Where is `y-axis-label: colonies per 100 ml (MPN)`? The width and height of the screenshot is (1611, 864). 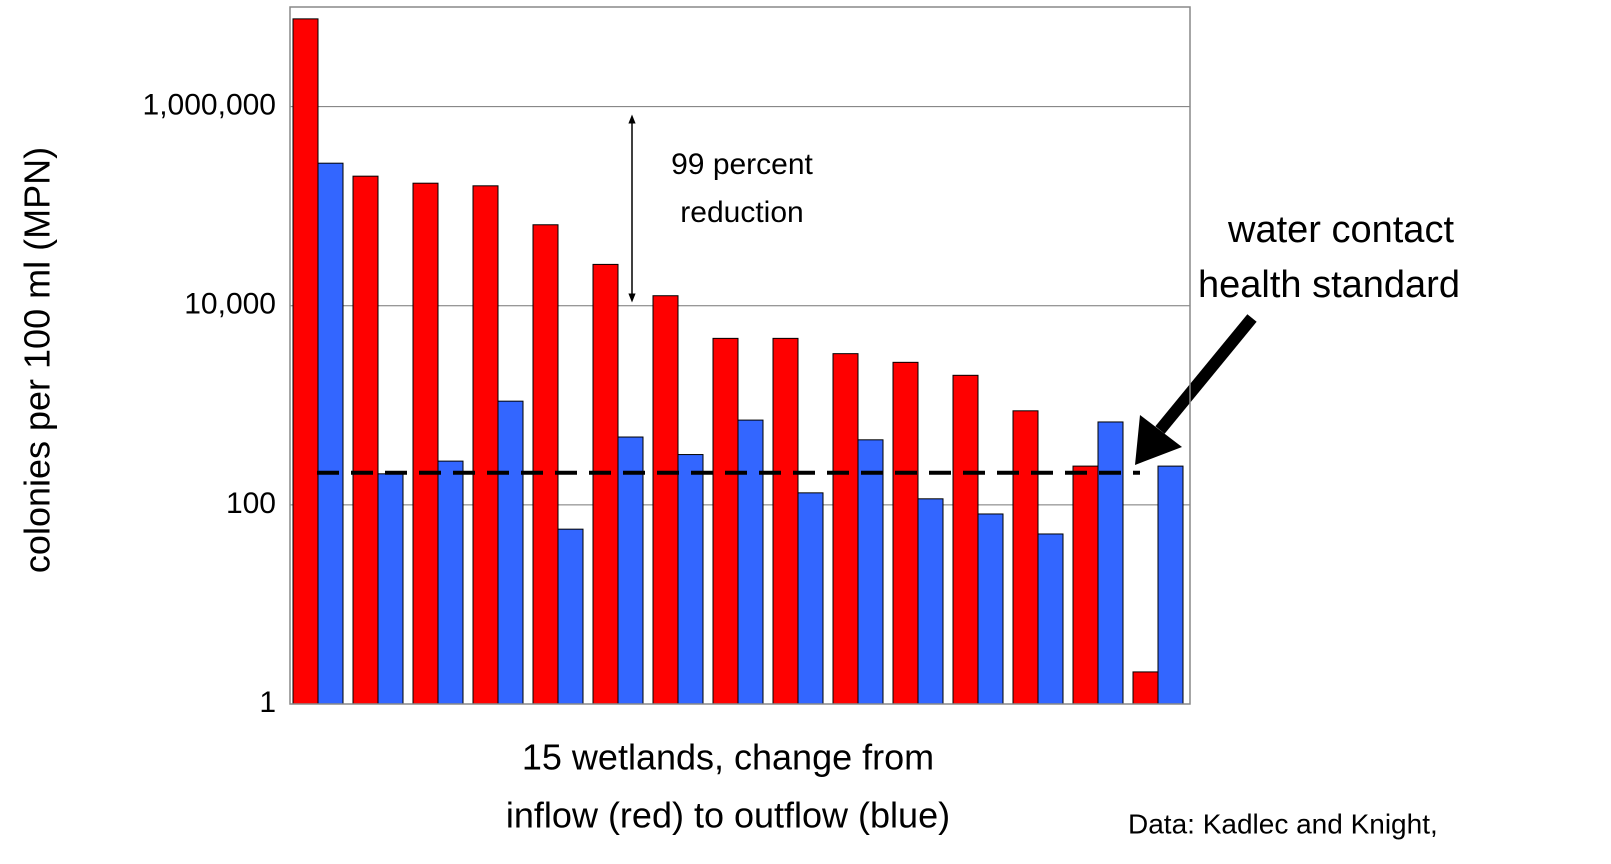
y-axis-label: colonies per 100 ml (MPN) is located at coordinates (37, 360).